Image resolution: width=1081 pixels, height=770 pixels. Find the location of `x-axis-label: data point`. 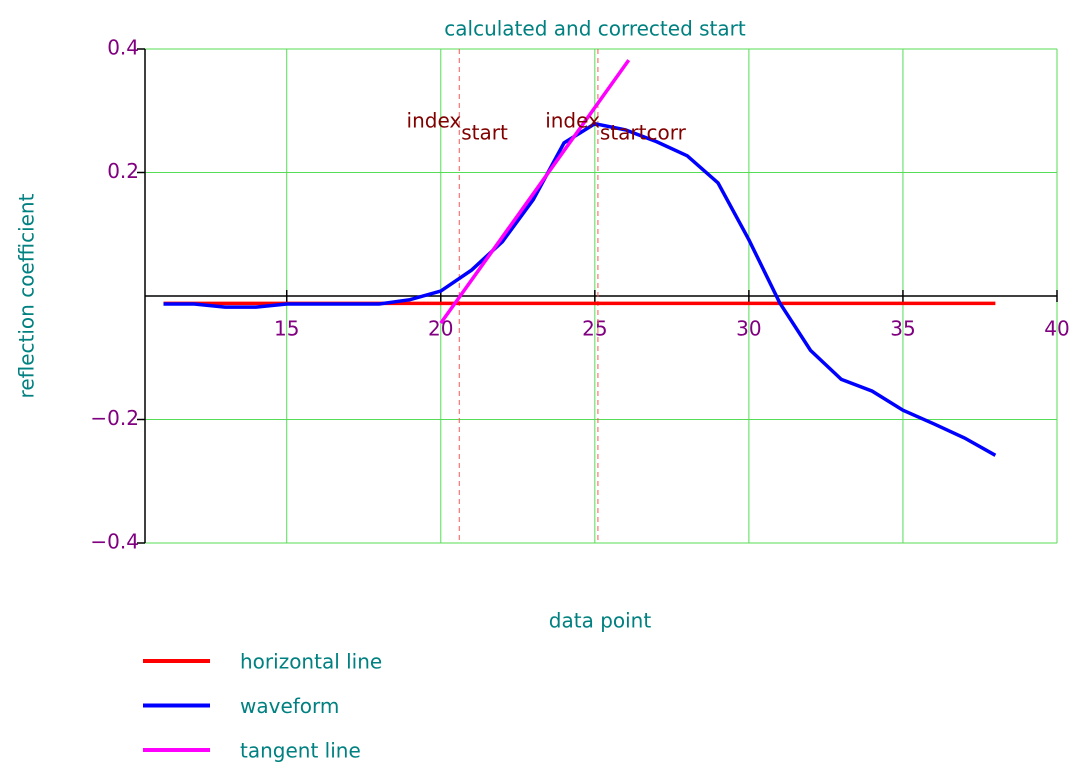

x-axis-label: data point is located at coordinates (600, 621).